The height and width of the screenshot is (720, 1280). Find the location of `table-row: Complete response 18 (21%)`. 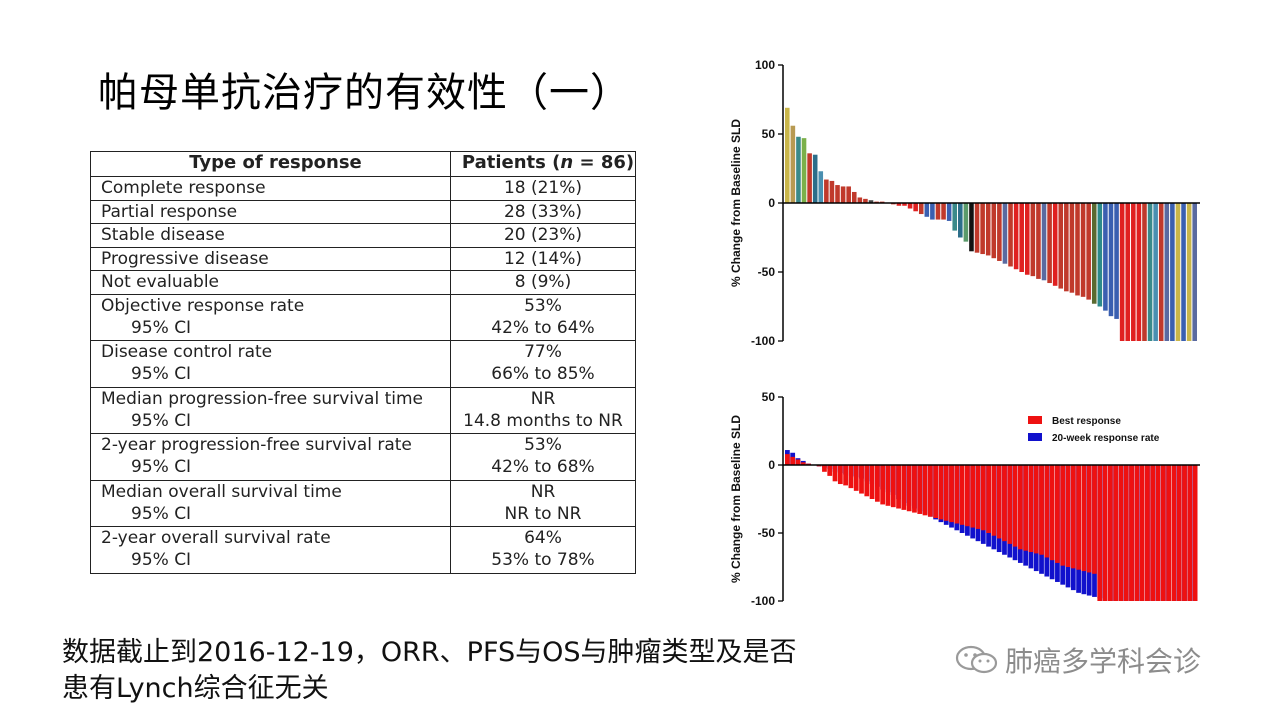

table-row: Complete response 18 (21%) is located at coordinates (363, 188).